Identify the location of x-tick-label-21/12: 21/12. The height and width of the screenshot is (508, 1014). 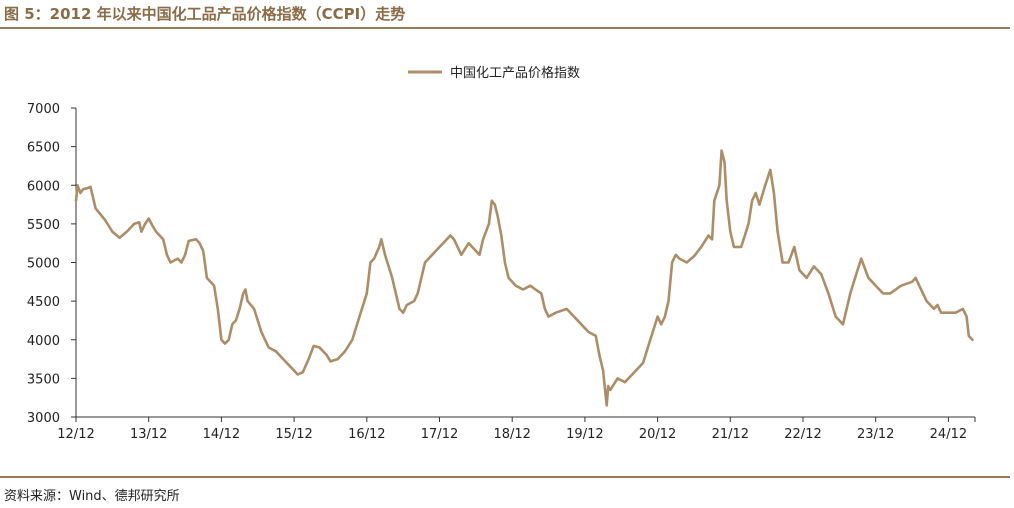
(730, 434).